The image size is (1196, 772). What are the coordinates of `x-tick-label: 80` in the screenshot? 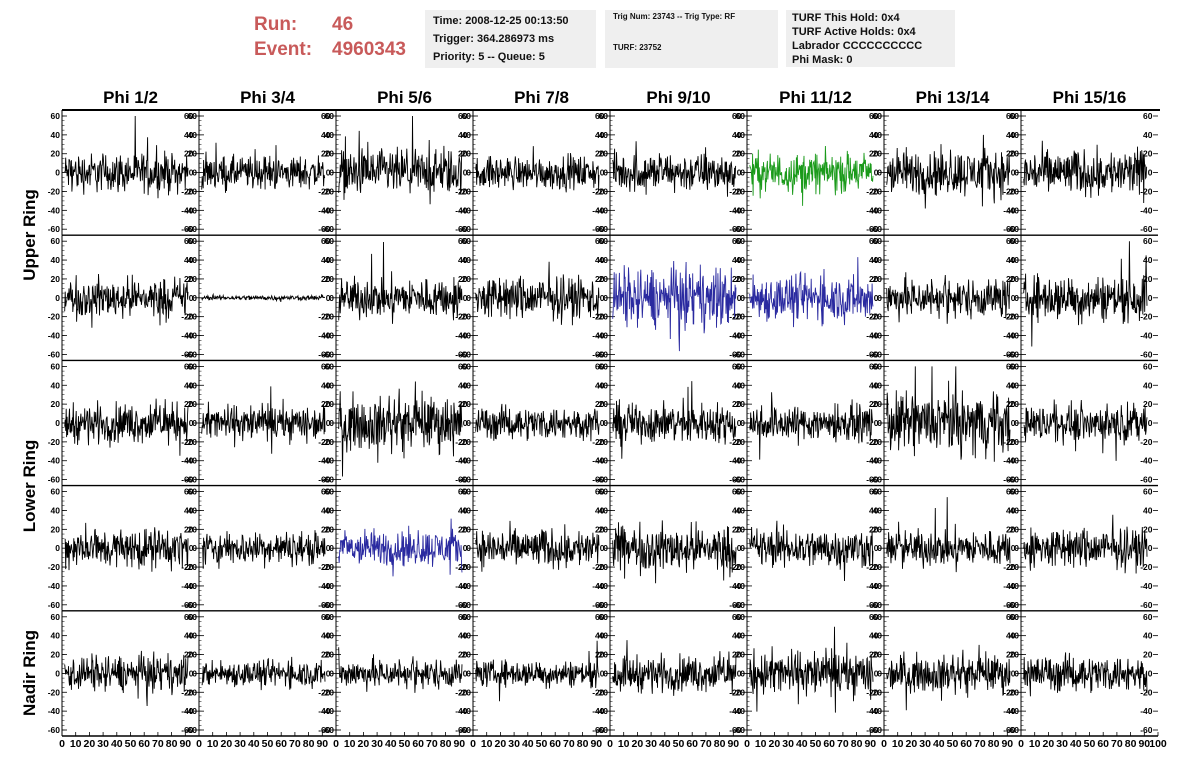 It's located at (857, 744).